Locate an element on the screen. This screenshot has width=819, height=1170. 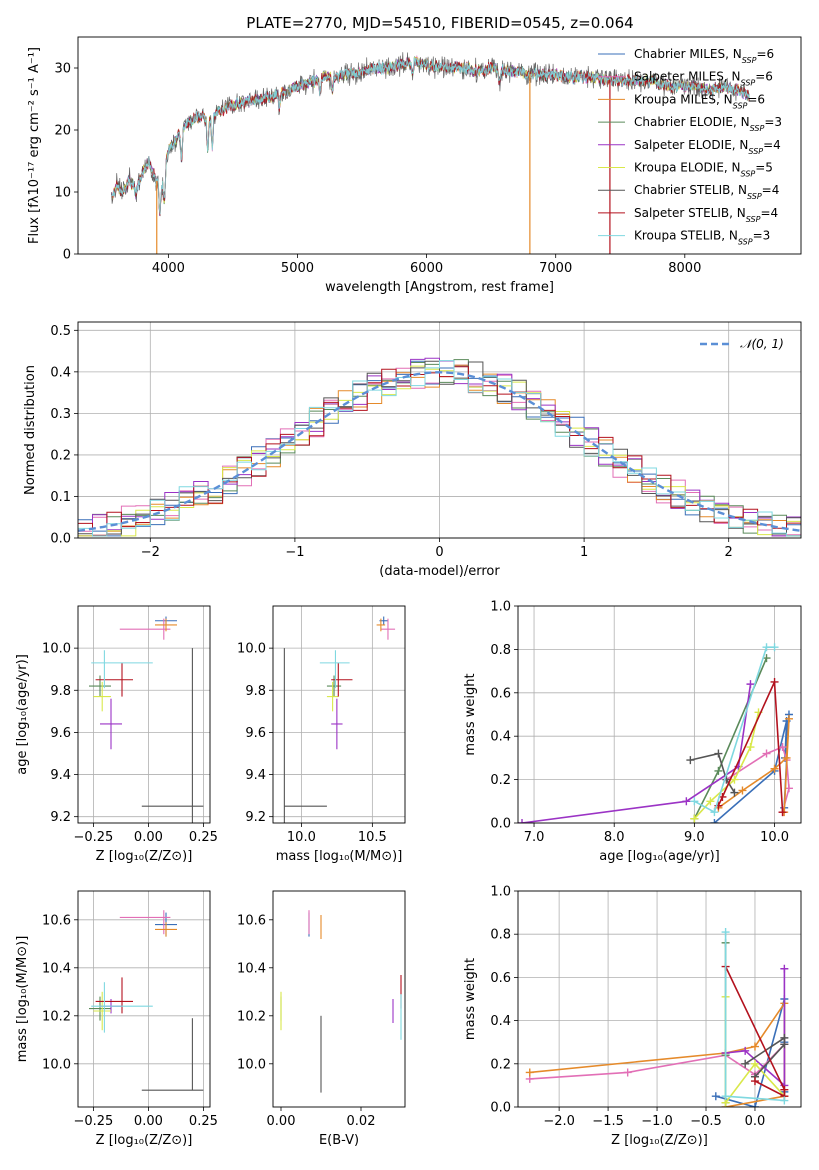
y-axis-label: Flux [fλ10⁻¹⁷ erg cm⁻² s⁻¹ A⁻¹] is located at coordinates (34, 145).